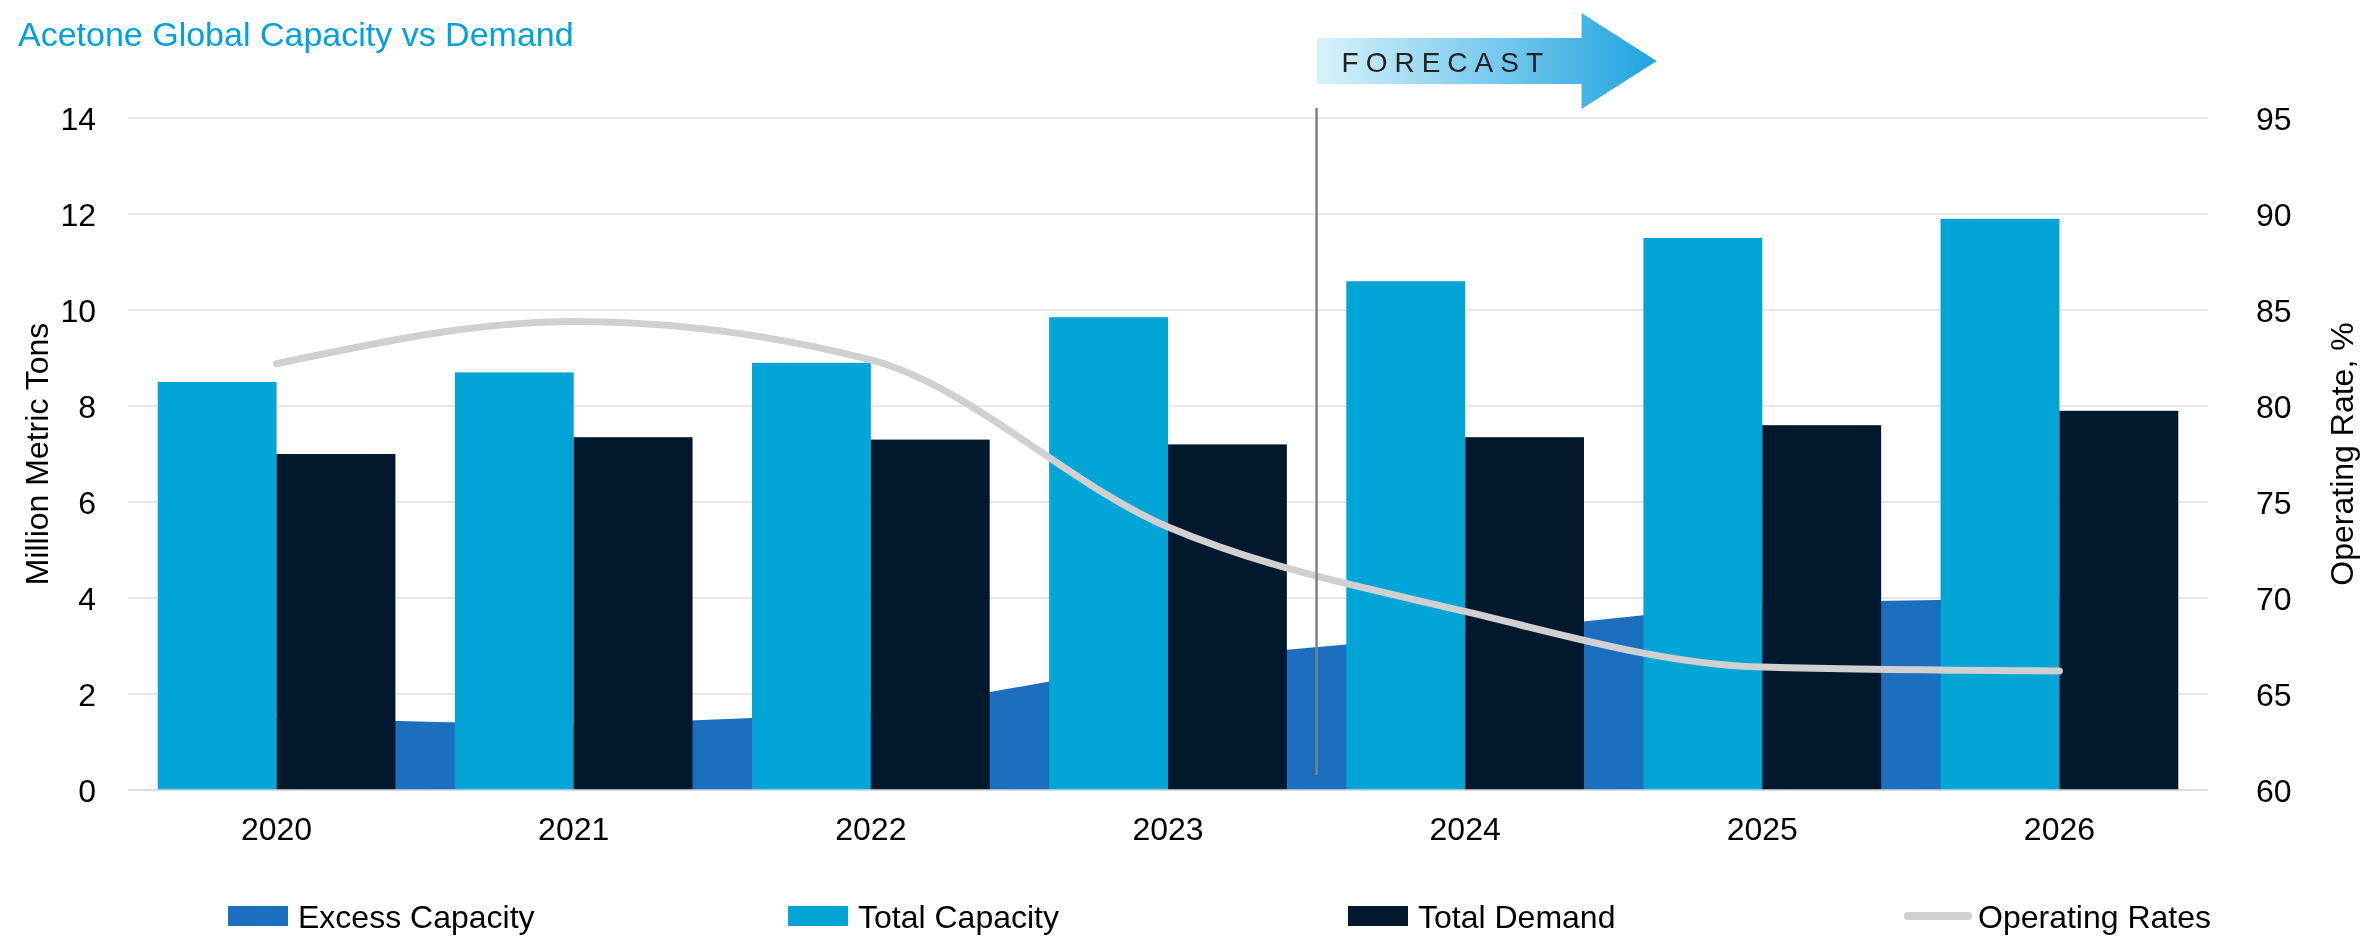  What do you see at coordinates (2274, 695) in the screenshot?
I see `y2-tick-label: 65` at bounding box center [2274, 695].